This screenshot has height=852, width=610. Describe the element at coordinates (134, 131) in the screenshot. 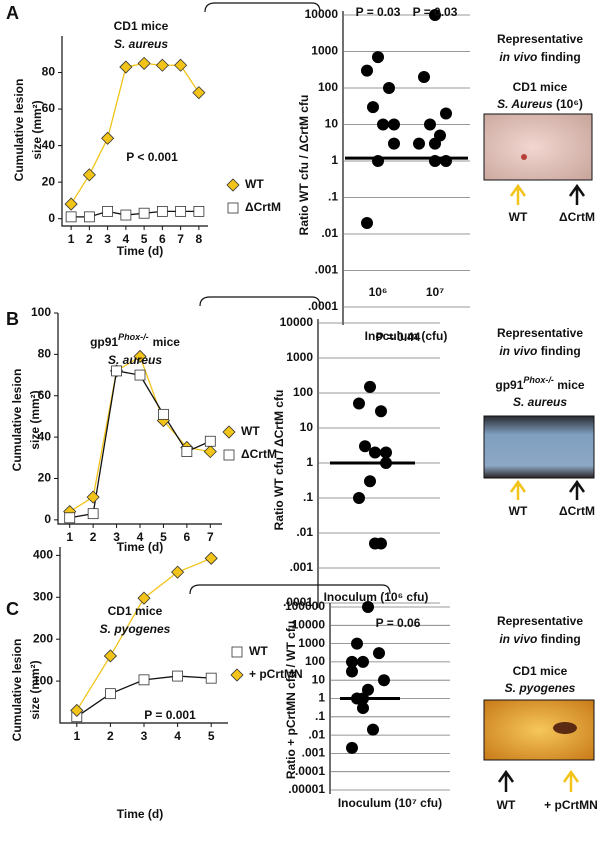

I see `axis` at that location.